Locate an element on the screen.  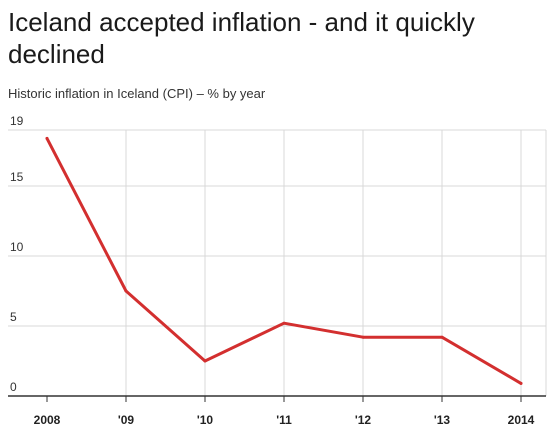
y-tick-label: 19 is located at coordinates (17, 121).